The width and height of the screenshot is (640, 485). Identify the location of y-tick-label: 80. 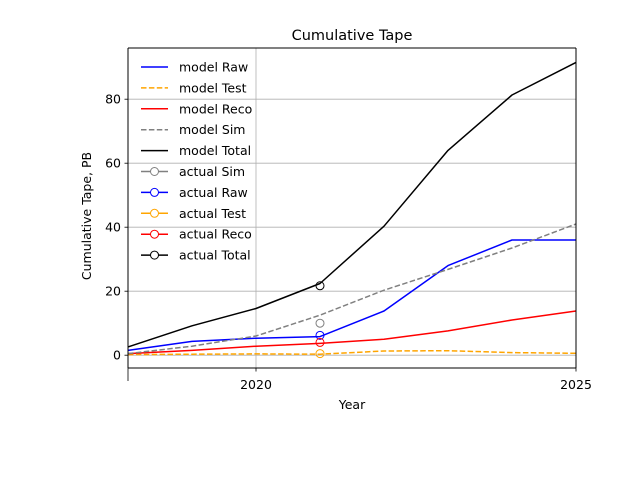
(113, 99).